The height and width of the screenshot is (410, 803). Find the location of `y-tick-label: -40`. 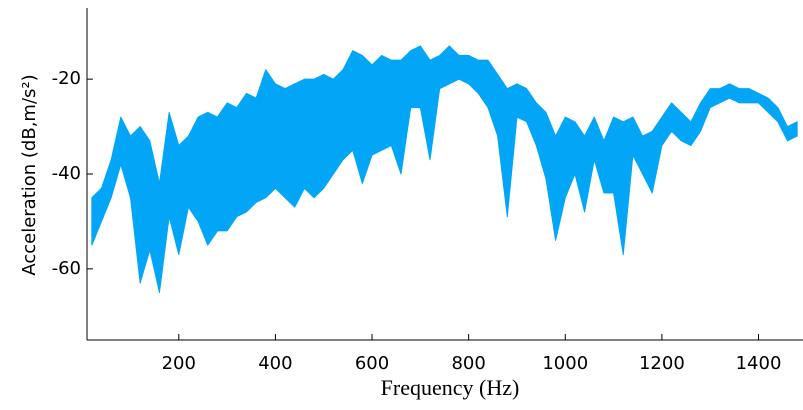

y-tick-label: -40 is located at coordinates (66, 173).